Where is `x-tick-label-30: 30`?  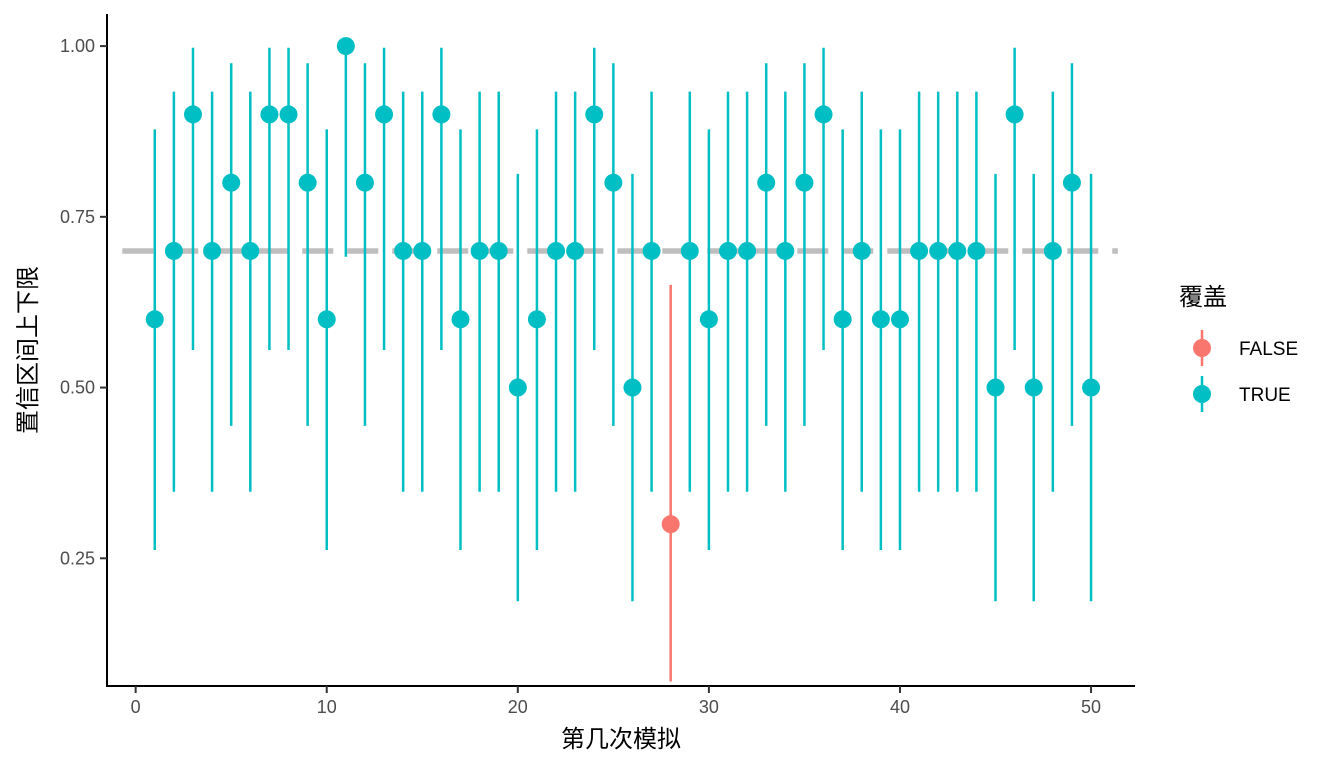 x-tick-label-30: 30 is located at coordinates (709, 707).